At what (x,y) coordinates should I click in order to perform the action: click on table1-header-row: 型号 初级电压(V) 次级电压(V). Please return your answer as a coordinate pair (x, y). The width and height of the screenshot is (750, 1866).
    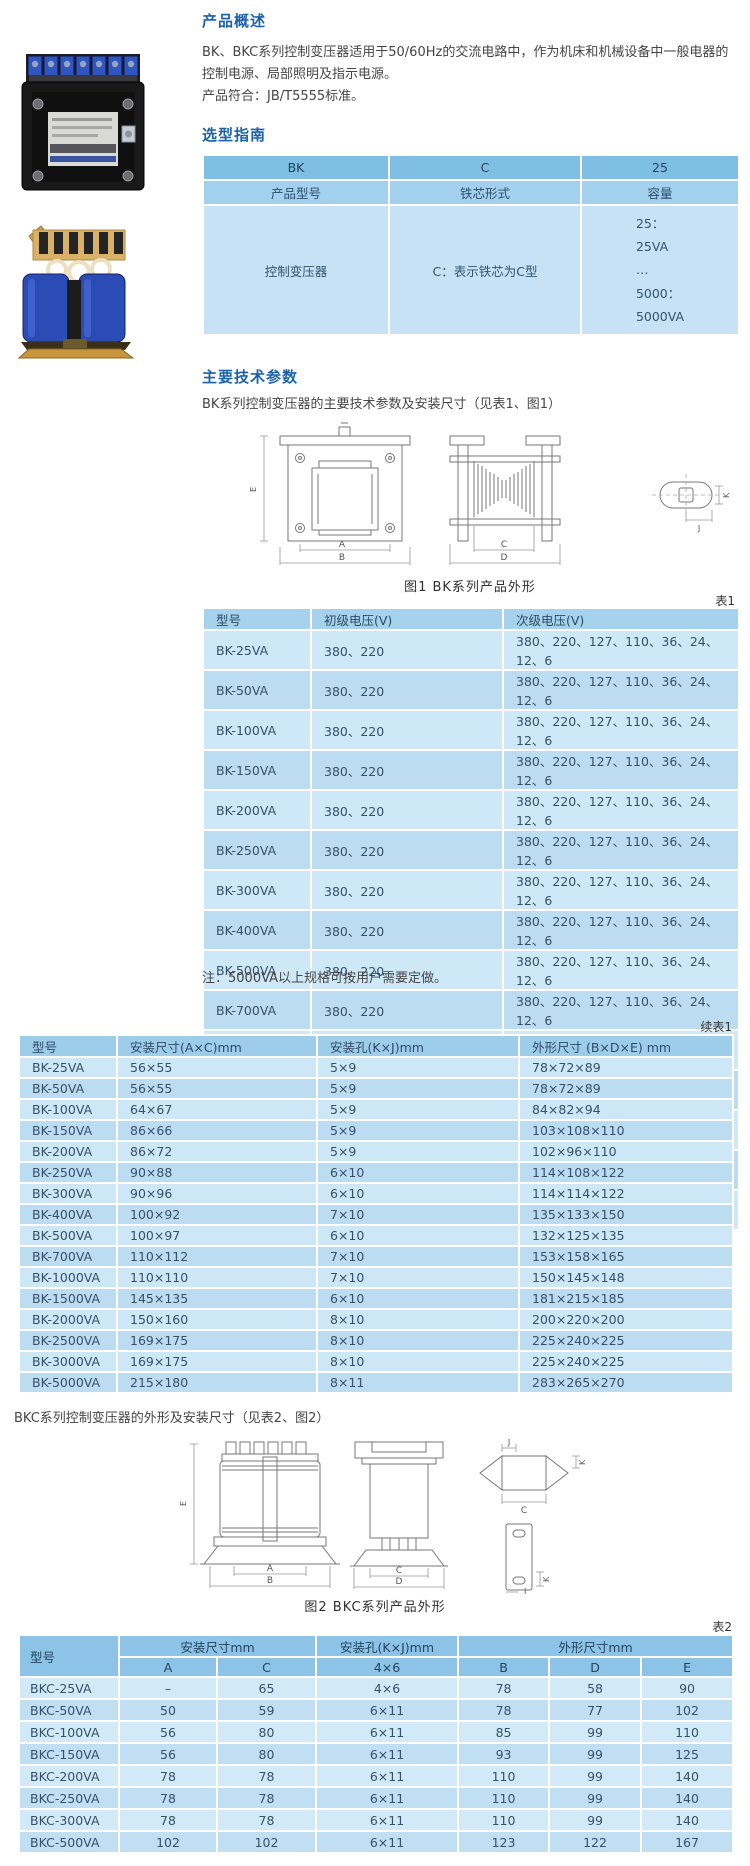
    Looking at the image, I should click on (471, 619).